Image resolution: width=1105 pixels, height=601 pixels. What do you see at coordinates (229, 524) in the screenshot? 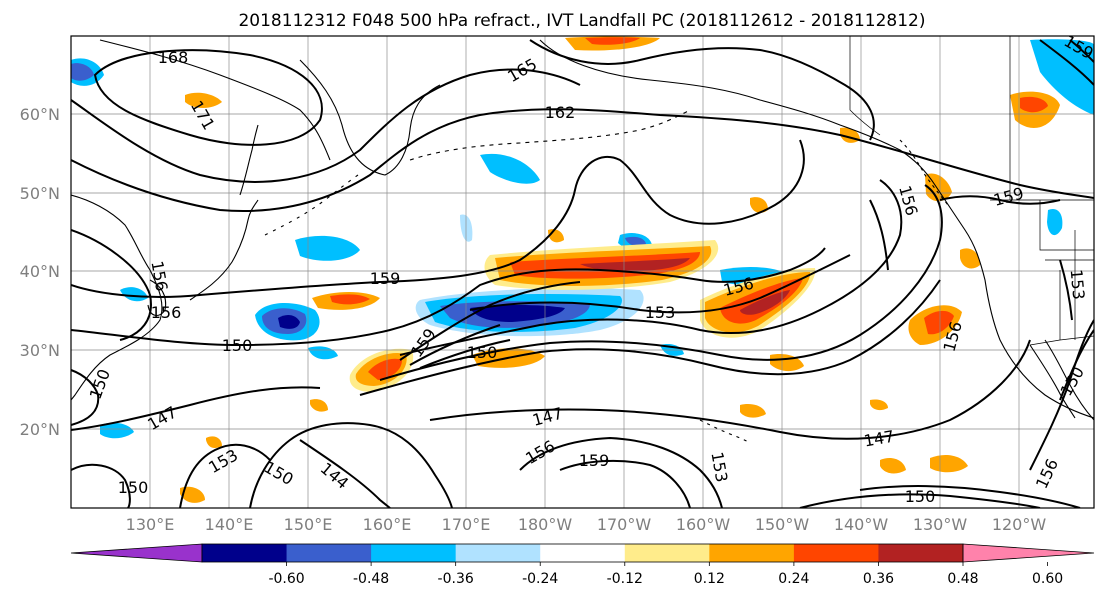
I see `lon-label: 140°E` at bounding box center [229, 524].